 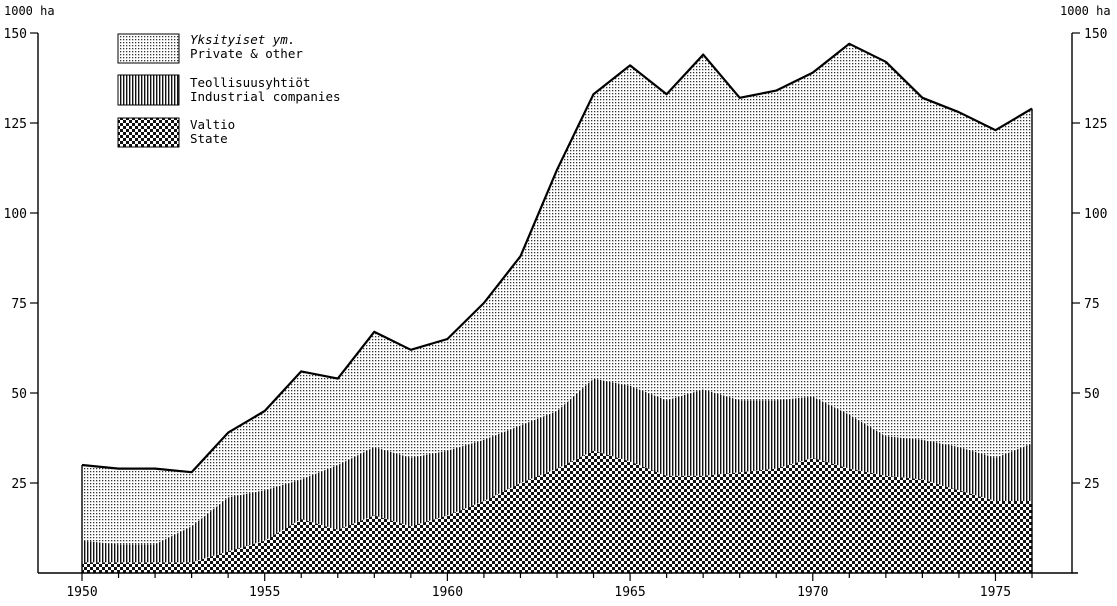 What do you see at coordinates (148, 132) in the screenshot?
I see `legend-swatch-state` at bounding box center [148, 132].